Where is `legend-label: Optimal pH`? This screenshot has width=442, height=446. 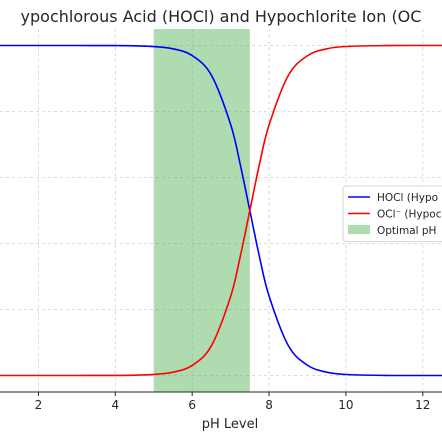
legend-label: Optimal pH is located at coordinates (406, 231).